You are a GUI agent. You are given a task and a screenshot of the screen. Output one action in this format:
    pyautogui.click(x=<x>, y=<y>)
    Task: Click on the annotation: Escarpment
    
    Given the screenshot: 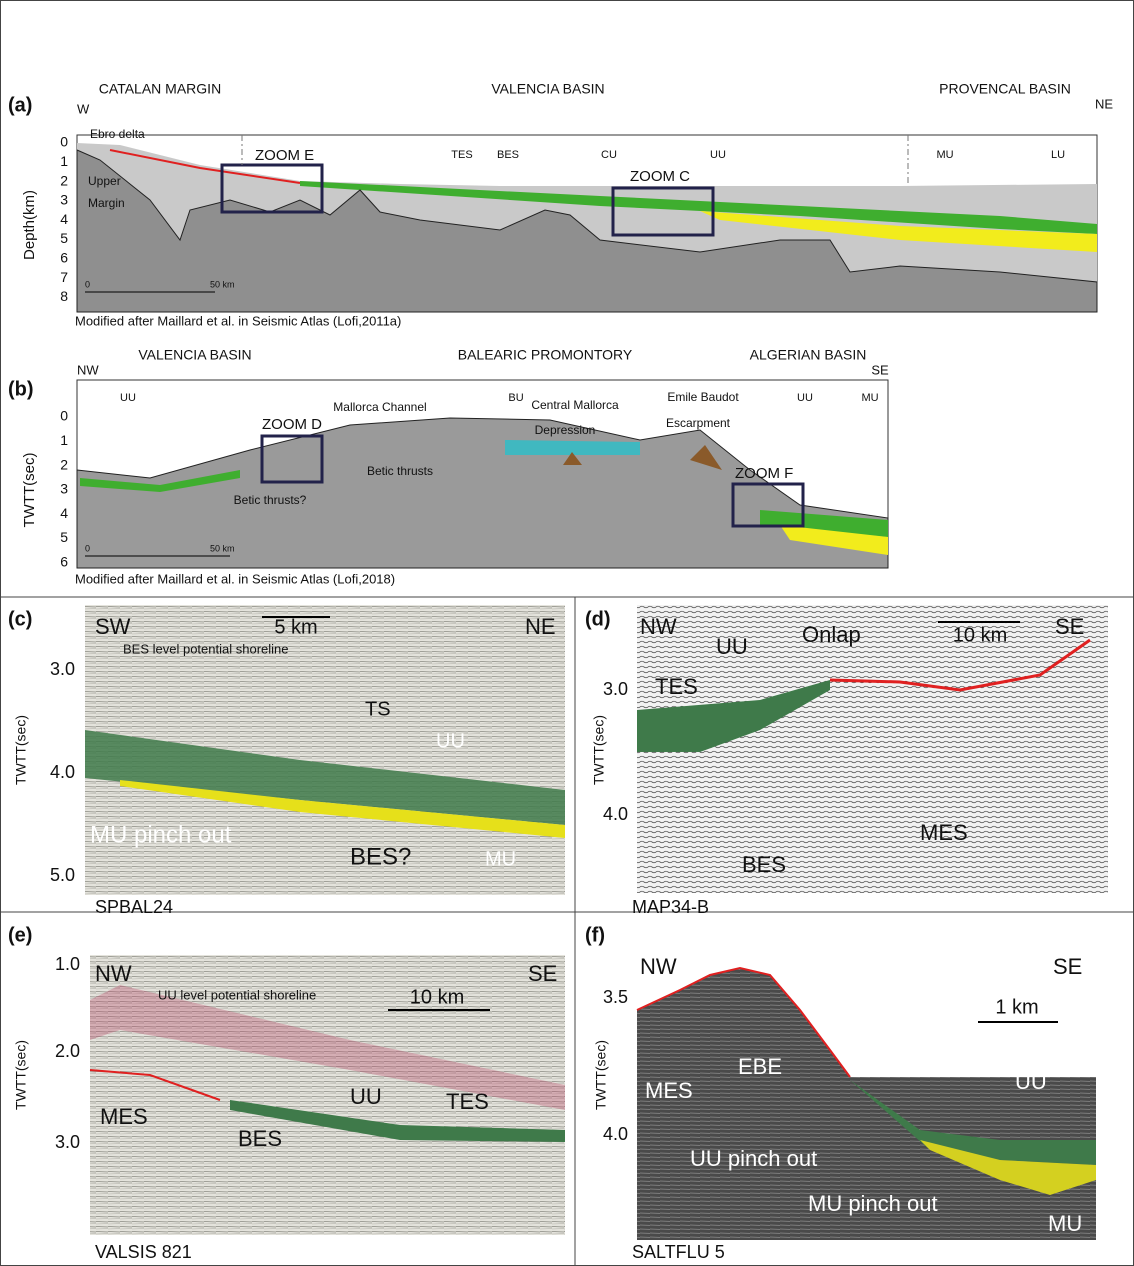 What is the action you would take?
    pyautogui.click(x=698, y=423)
    